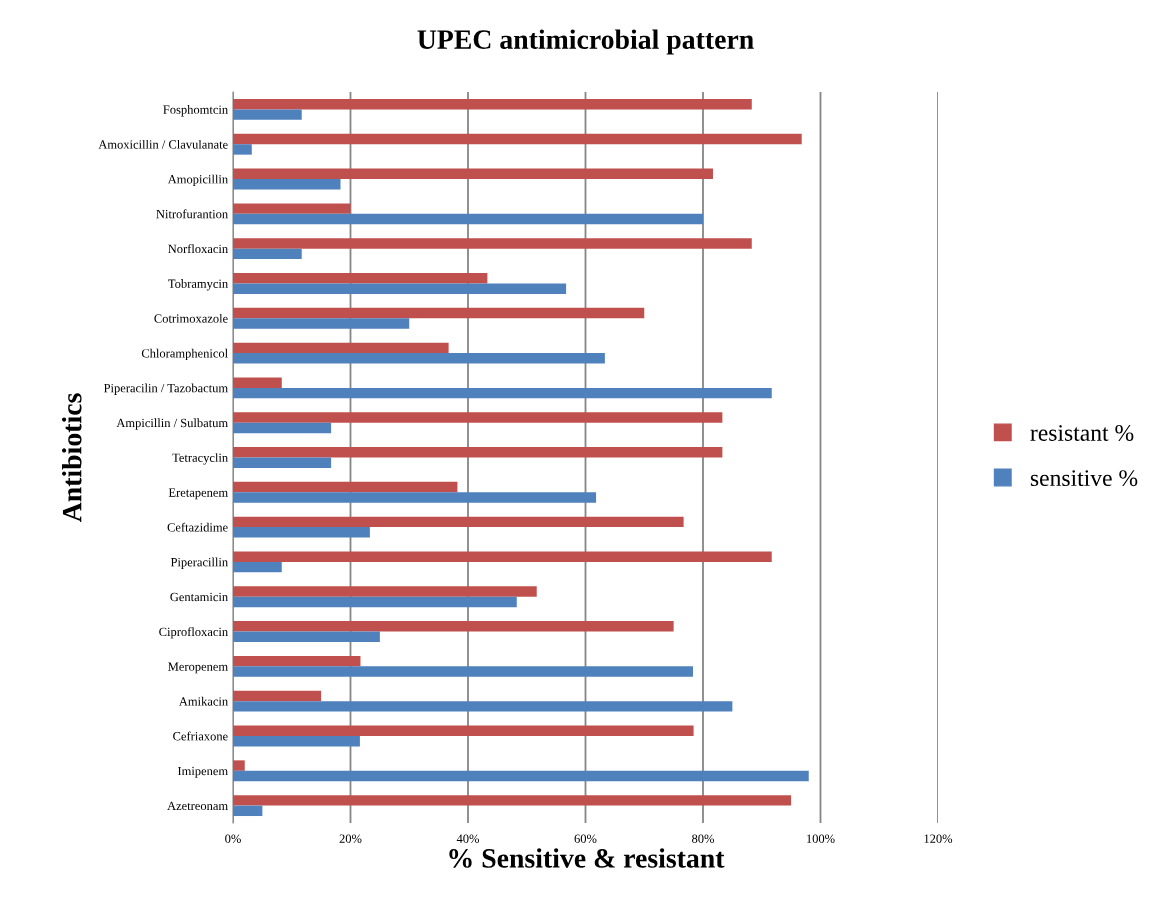  I want to click on y-tick-label: Amoxicillin / Clavulanate, so click(163, 144).